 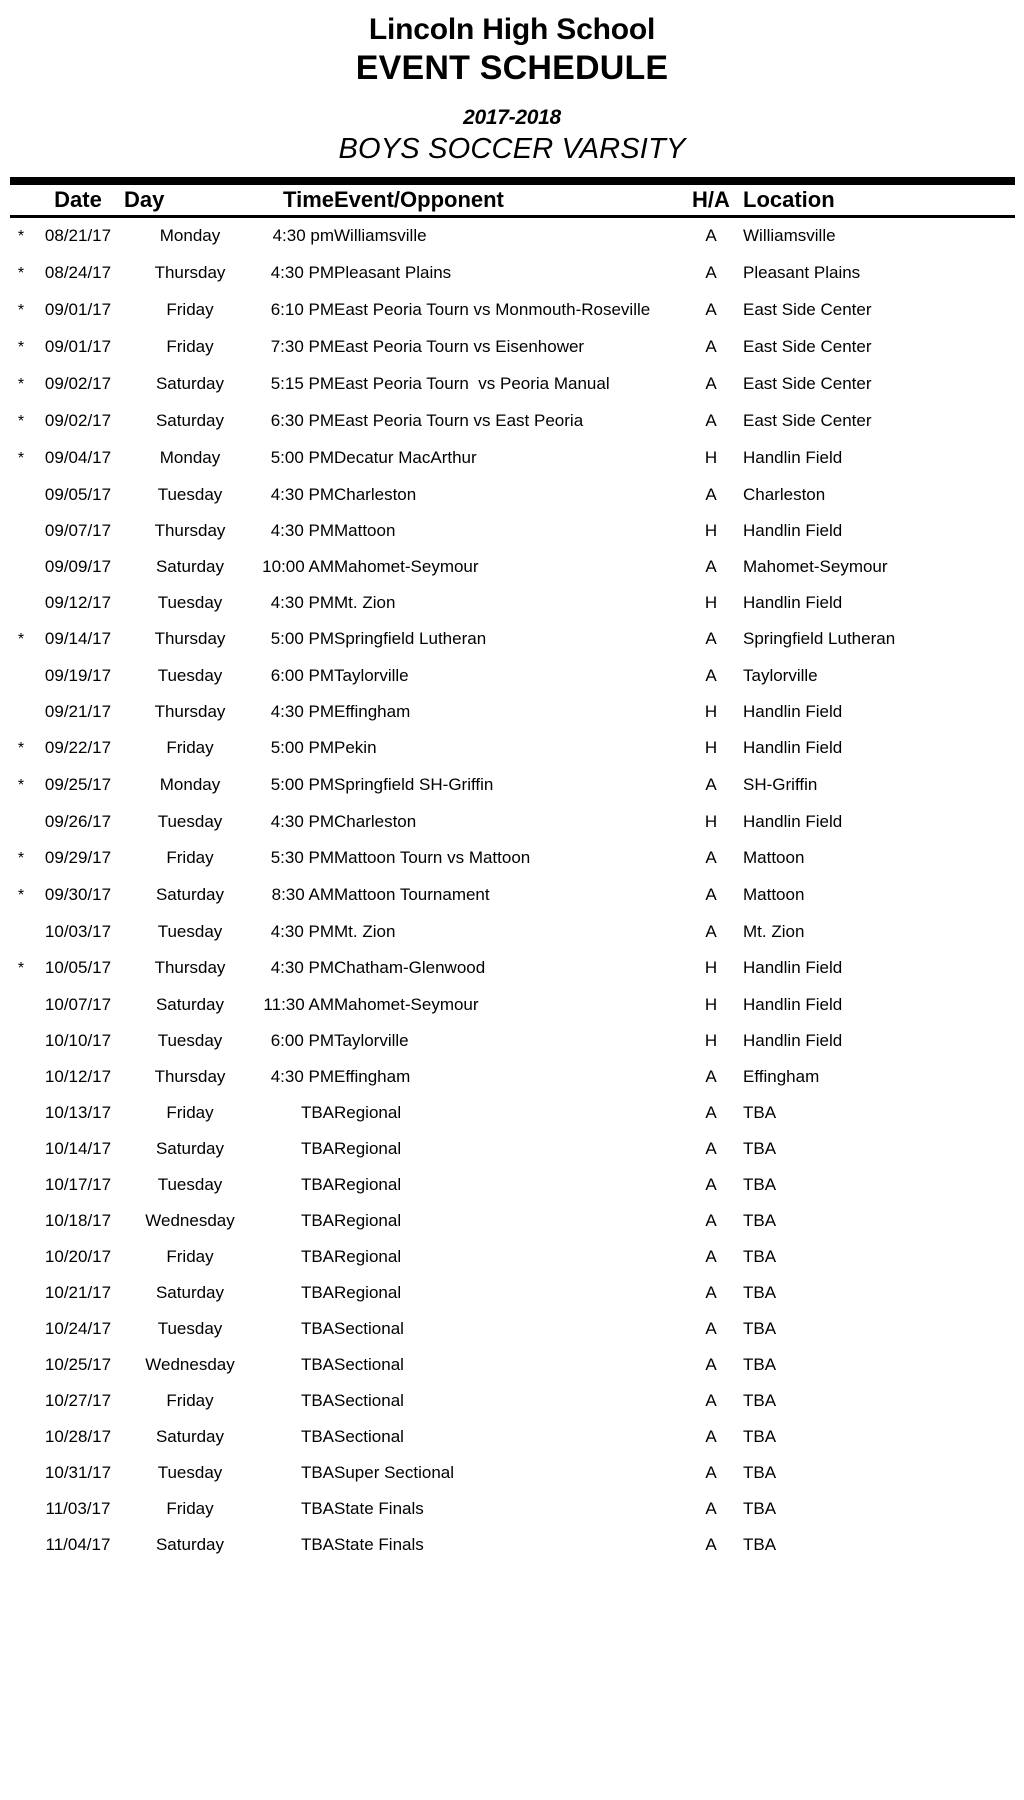 What do you see at coordinates (405, 457) in the screenshot?
I see `cell-event: Decatur MacArthur` at bounding box center [405, 457].